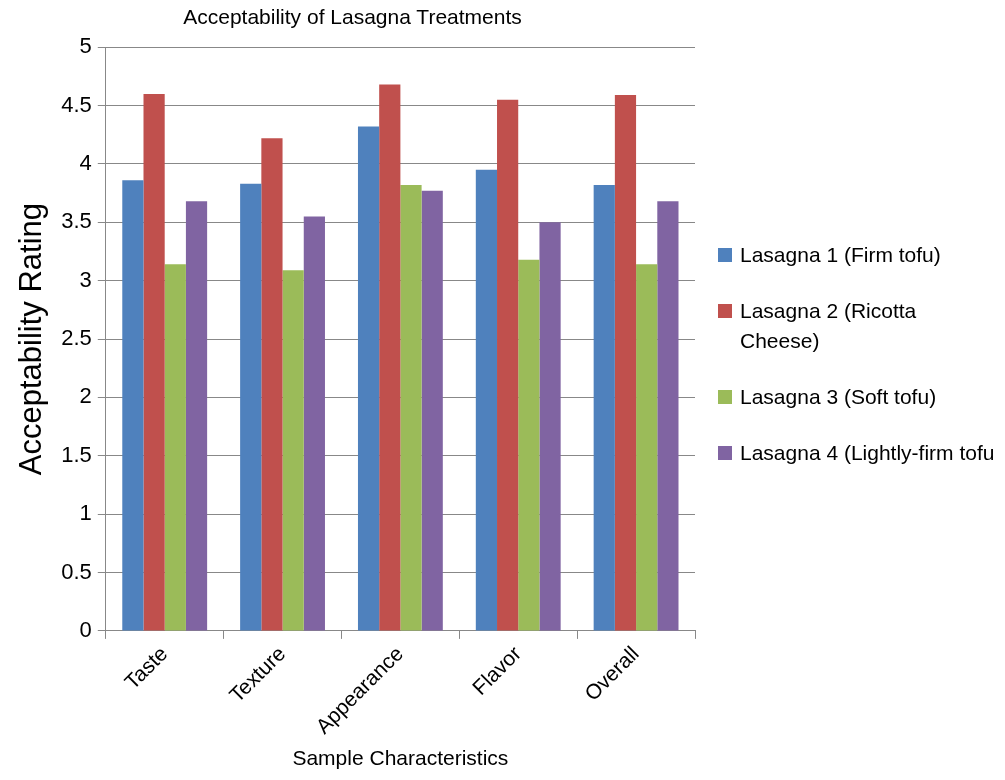 This screenshot has width=1005, height=780. I want to click on y-tick-label: 2.5, so click(76, 338).